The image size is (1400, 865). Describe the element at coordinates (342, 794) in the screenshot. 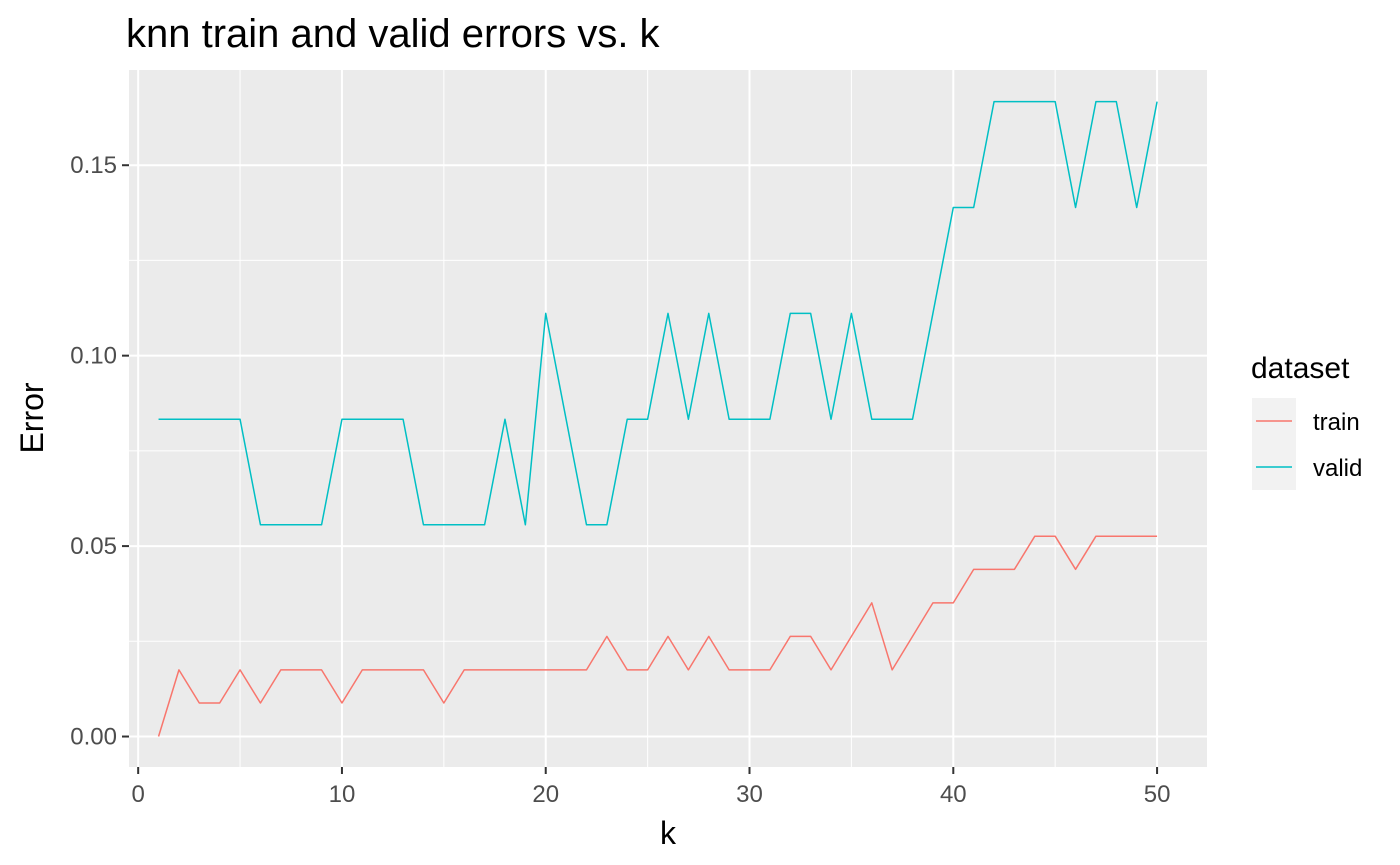

I see `x-tick-label: 10` at that location.